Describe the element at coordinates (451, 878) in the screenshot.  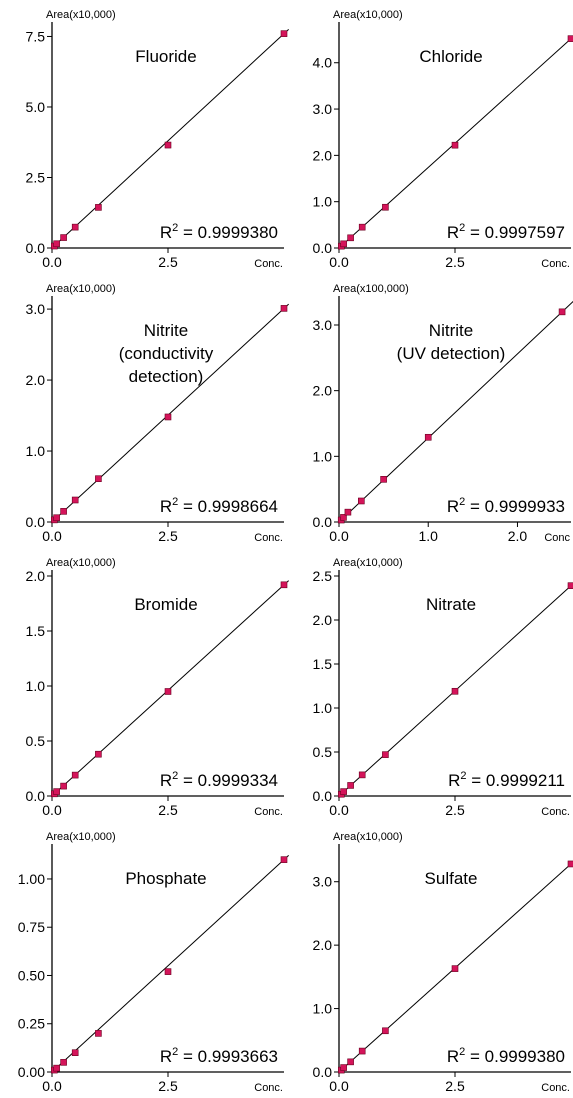
I see `chart-title: Sulfate` at that location.